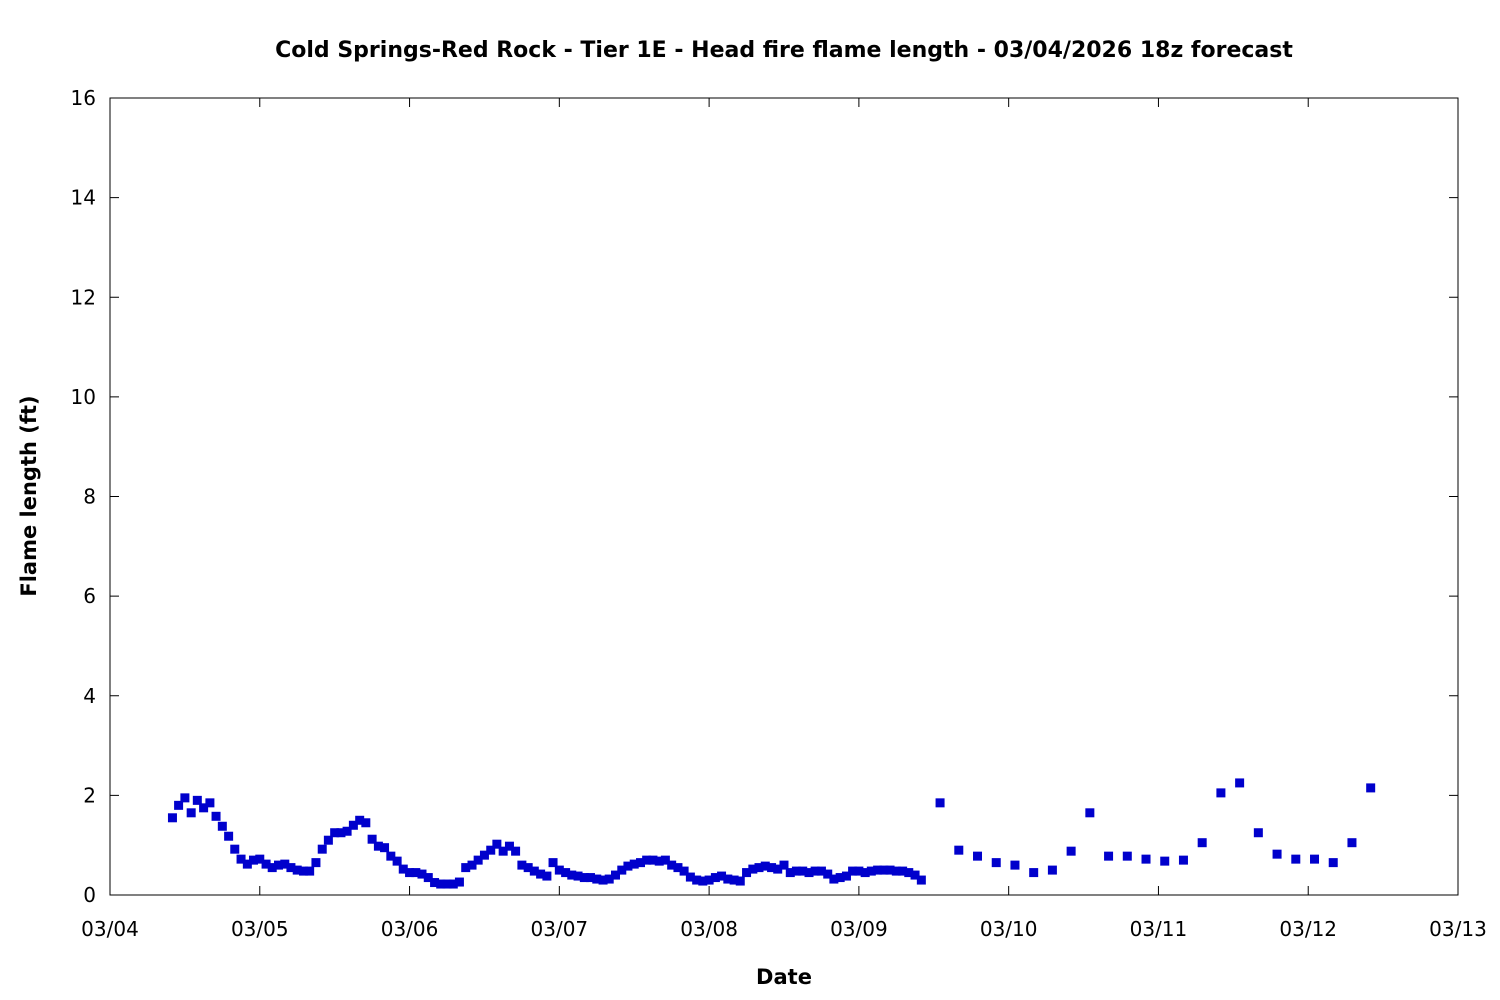 Image resolution: width=1500 pixels, height=1000 pixels. Describe the element at coordinates (784, 977) in the screenshot. I see `x-axis-label: Date` at that location.